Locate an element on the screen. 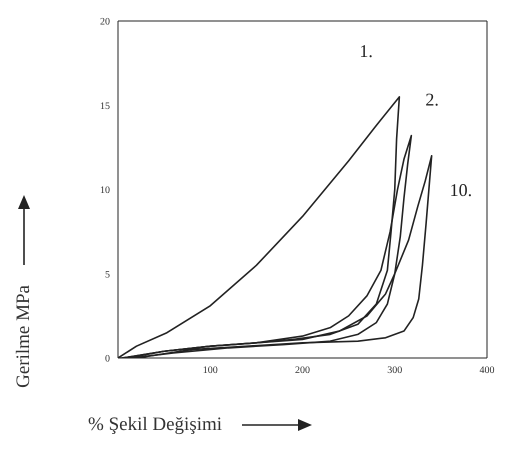  y-tick-label: 10 is located at coordinates (105, 190).